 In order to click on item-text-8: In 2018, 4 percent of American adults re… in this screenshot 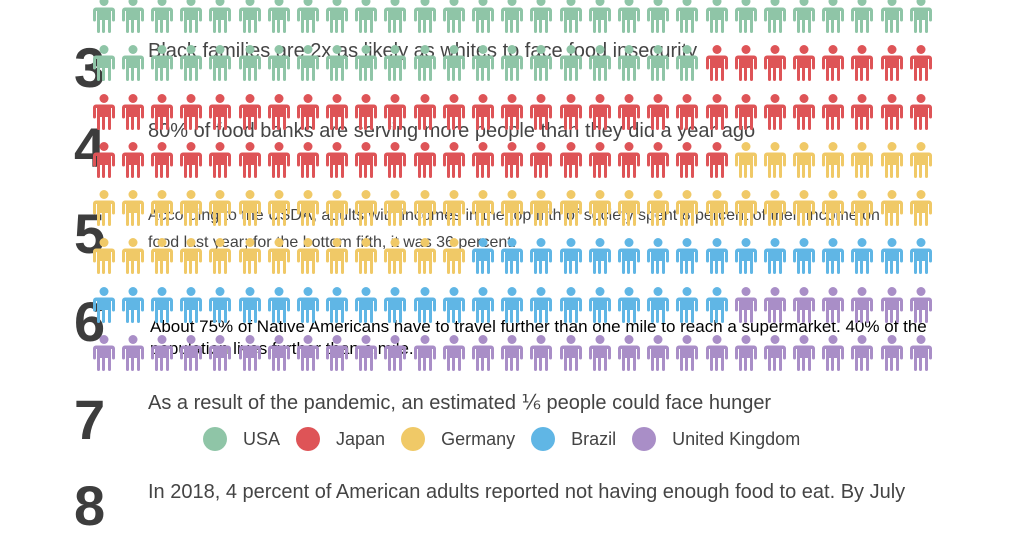, I will do `click(527, 492)`.